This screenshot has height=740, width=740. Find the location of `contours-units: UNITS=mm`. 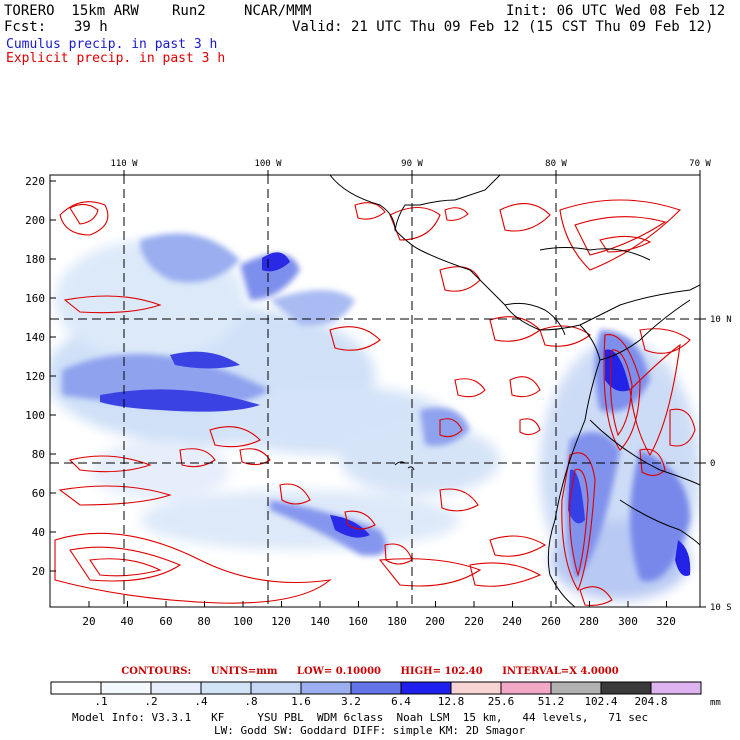

contours-units: UNITS=mm is located at coordinates (244, 671).